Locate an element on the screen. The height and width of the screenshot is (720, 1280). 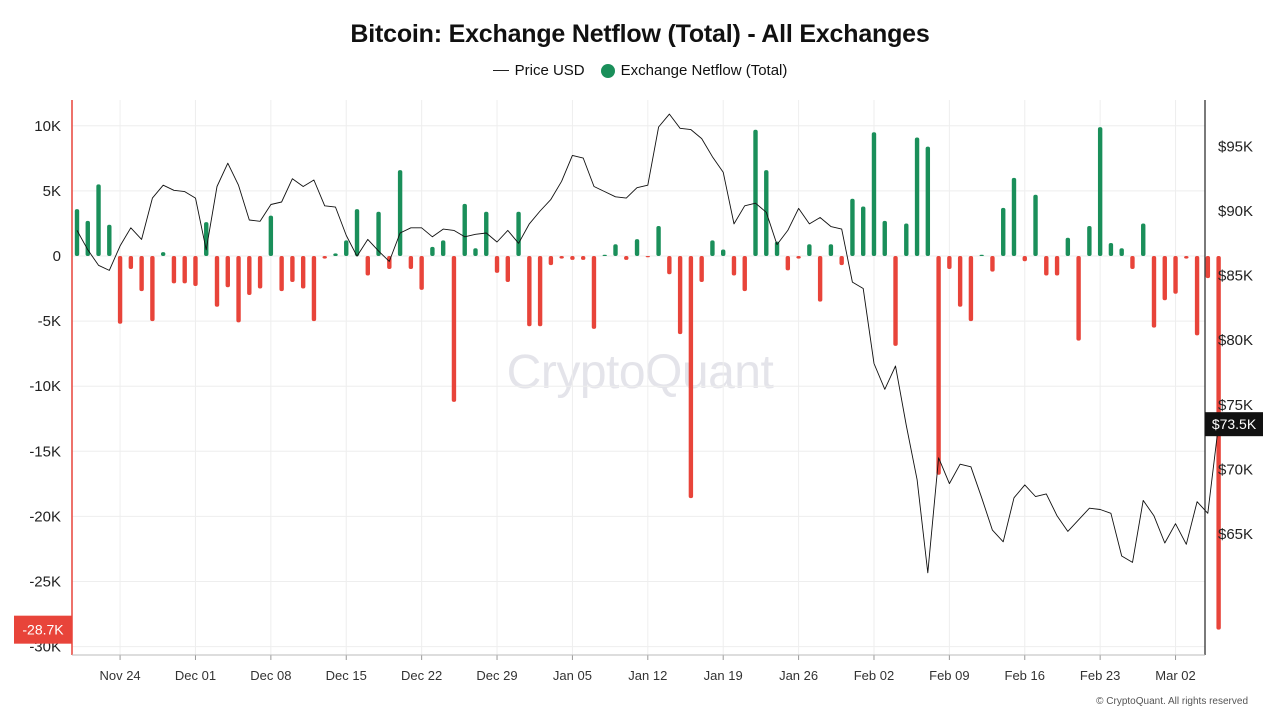
legend-label-netflow: Exchange Netflow (Total) is located at coordinates (704, 70).